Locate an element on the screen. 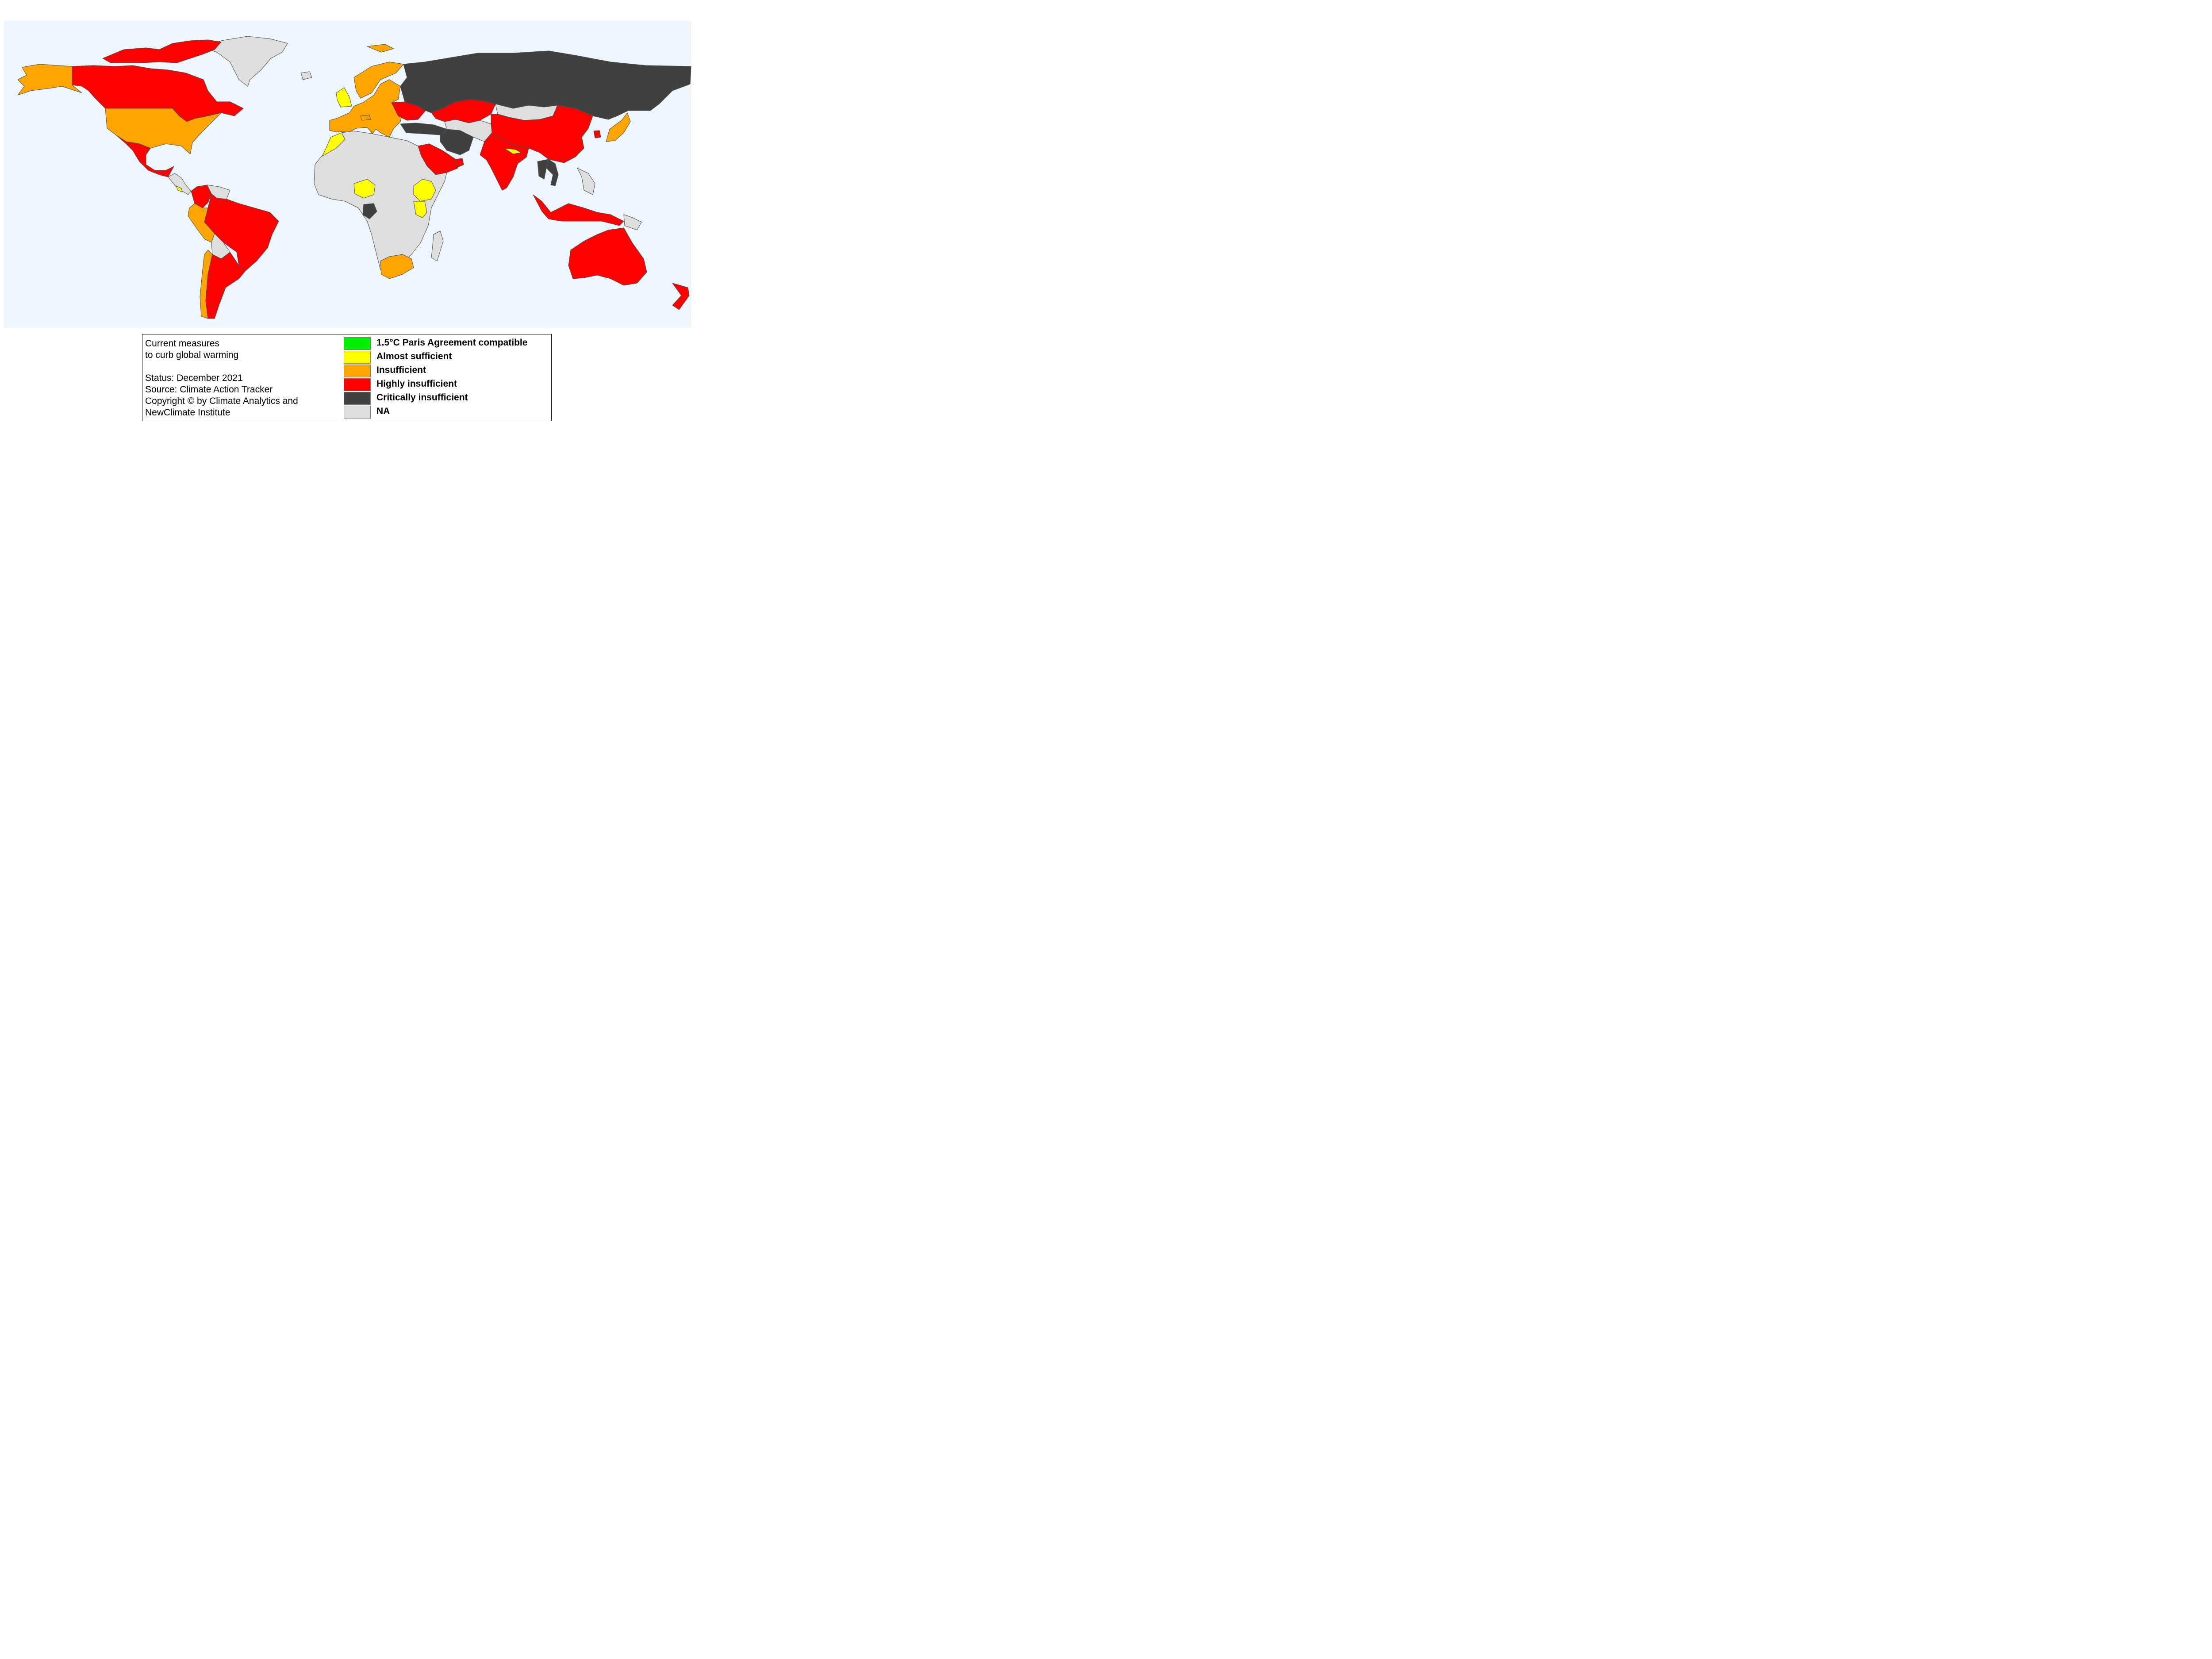 This screenshot has height=1659, width=2212. legend-copyright-line-2: NewClimate Institute is located at coordinates (188, 413).